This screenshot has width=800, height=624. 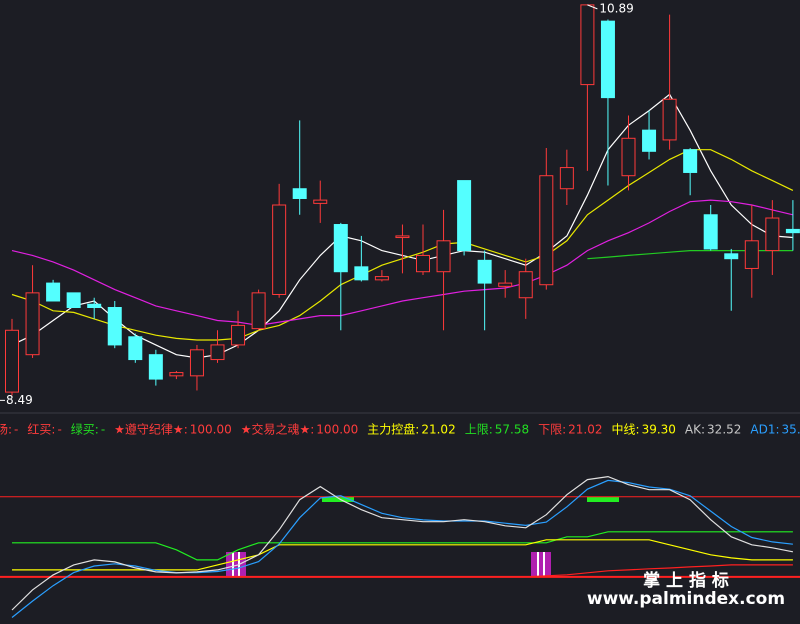 What do you see at coordinates (724, 430) in the screenshot?
I see `legend-value: 32.52` at bounding box center [724, 430].